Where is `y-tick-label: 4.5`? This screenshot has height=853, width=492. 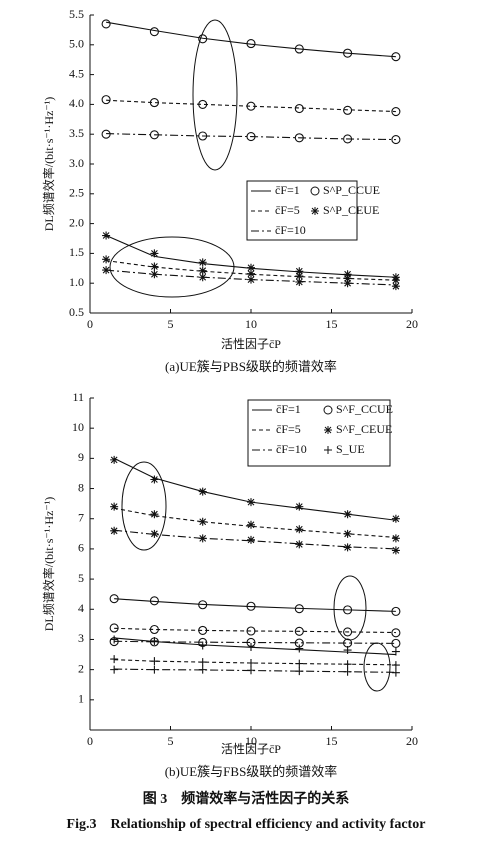
y-tick-label: 4.5 is located at coordinates (76, 73).